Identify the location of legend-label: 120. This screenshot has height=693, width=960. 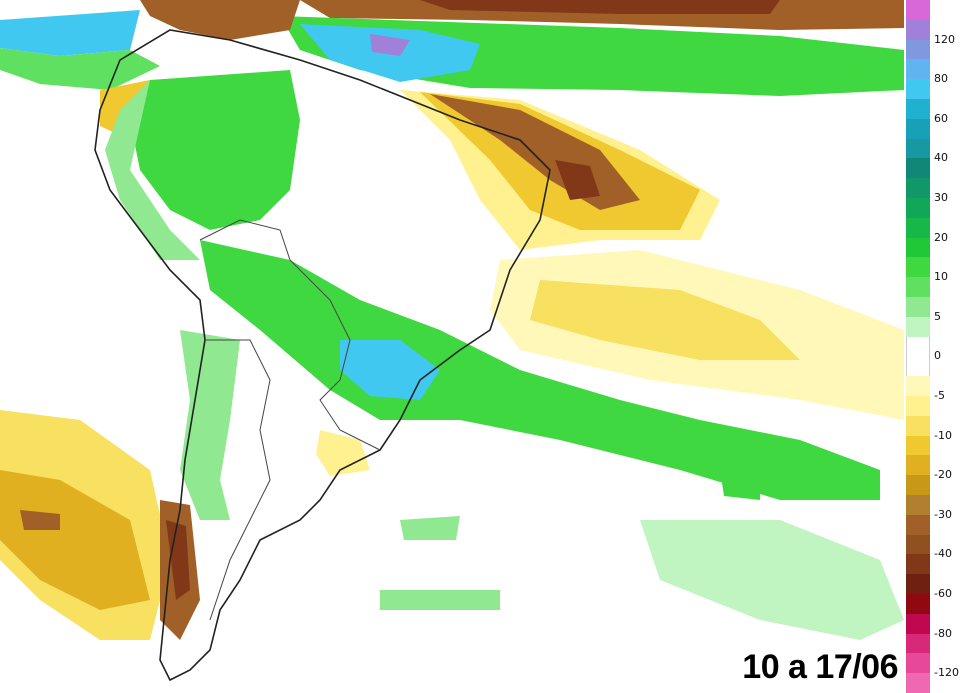
(944, 39).